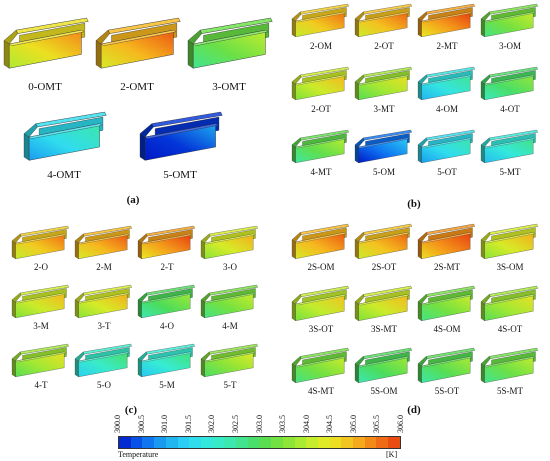 This screenshot has height=461, width=550. Describe the element at coordinates (320, 83) in the screenshot. I see `channel-b-5-shape` at that location.